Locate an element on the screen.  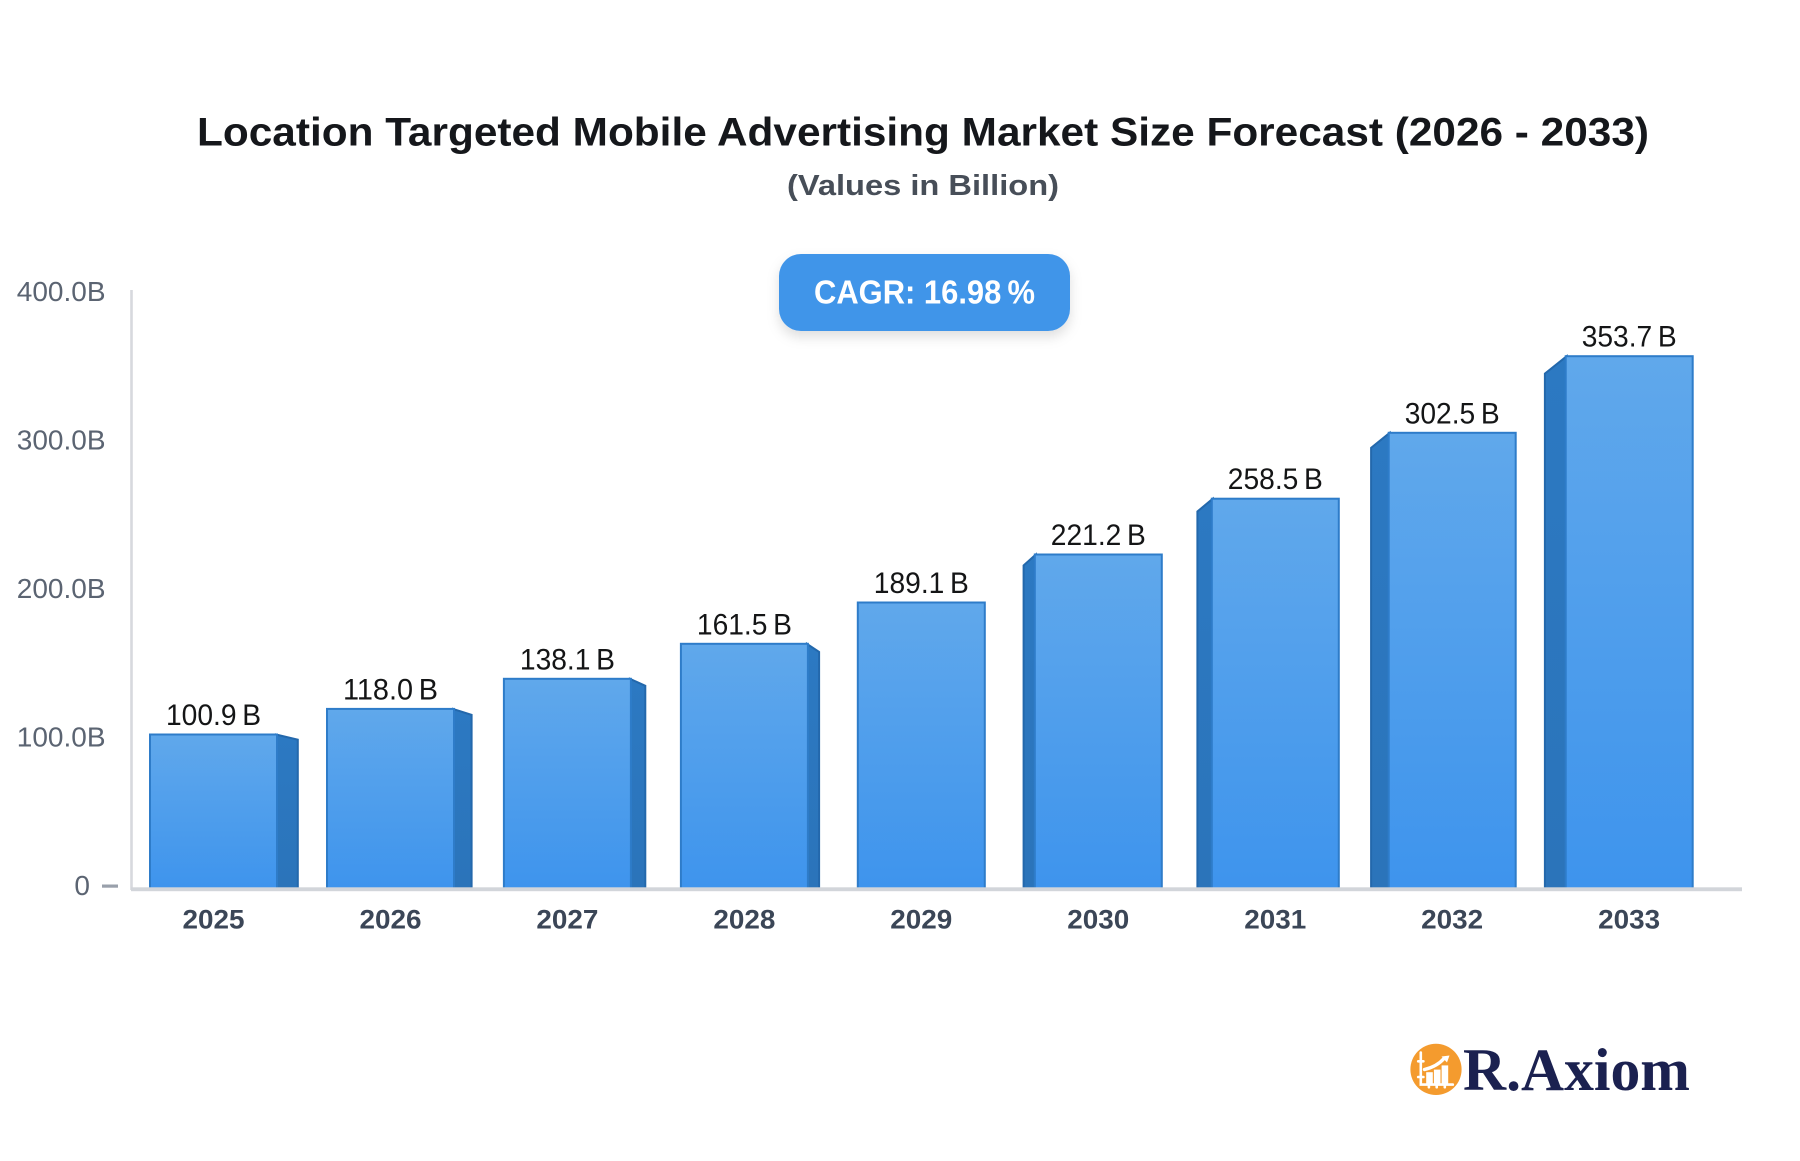
svg-text: 189.1 B is located at coordinates (921, 583).